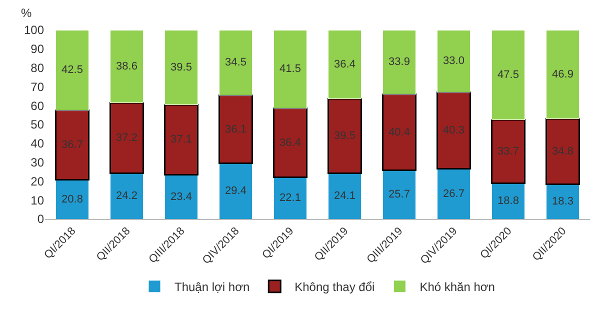 The height and width of the screenshot is (311, 600). I want to click on data-label: 22.1, so click(290, 198).